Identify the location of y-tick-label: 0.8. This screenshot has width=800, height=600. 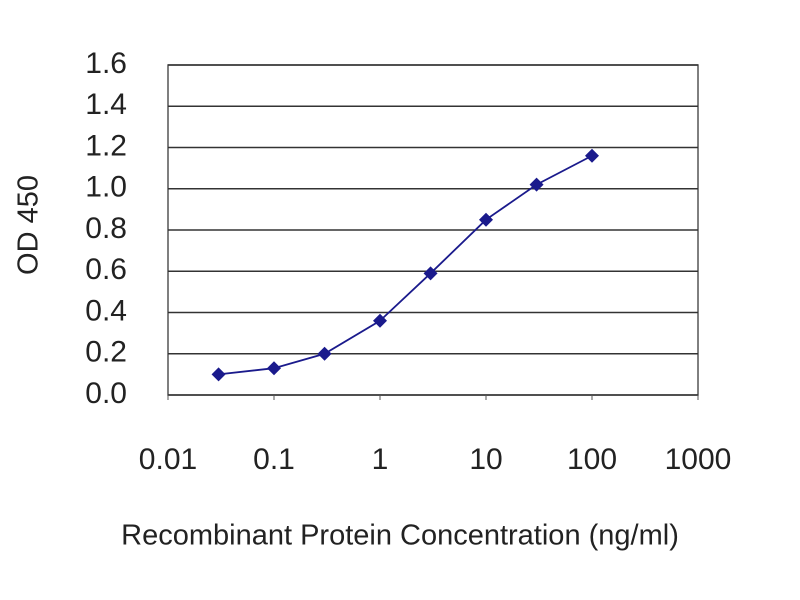
(106, 228).